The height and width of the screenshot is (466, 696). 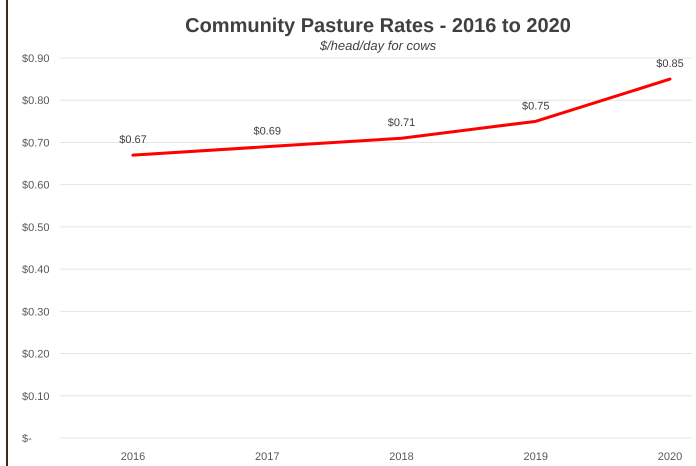 I want to click on y-tick-label: $0.40, so click(x=36, y=270).